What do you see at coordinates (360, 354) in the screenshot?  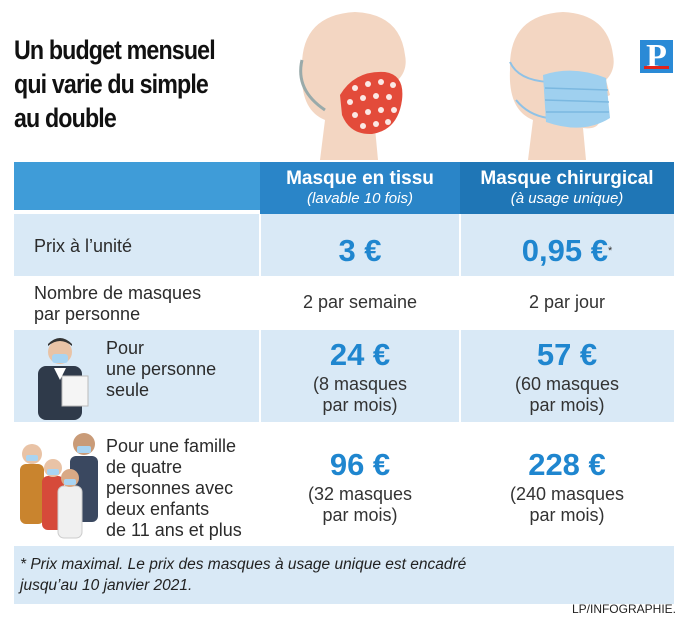 I see `fabric-single-cost: 24 €` at bounding box center [360, 354].